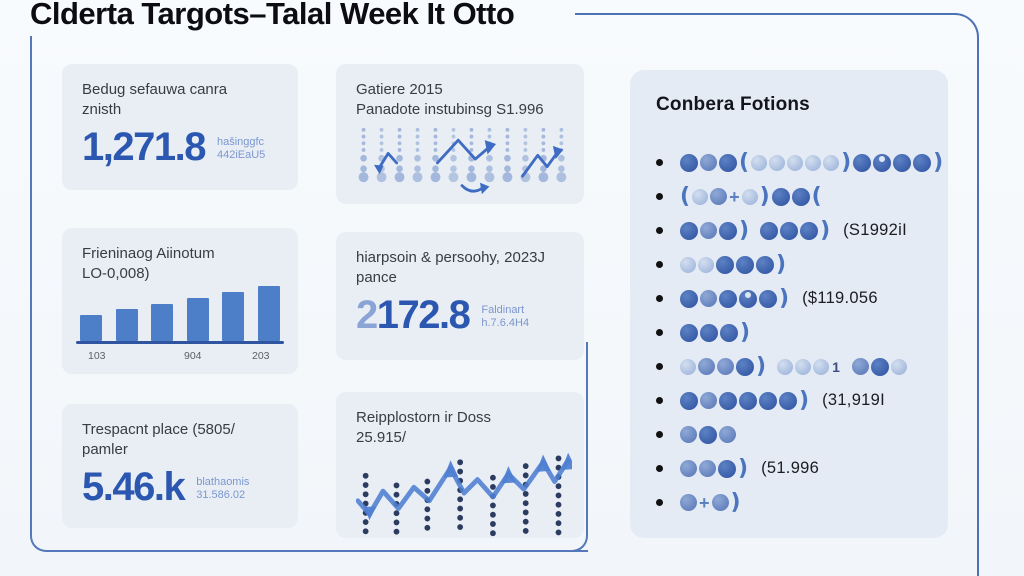 This screenshot has height=576, width=1024. I want to click on list-item: ) ($119.056, so click(793, 298).